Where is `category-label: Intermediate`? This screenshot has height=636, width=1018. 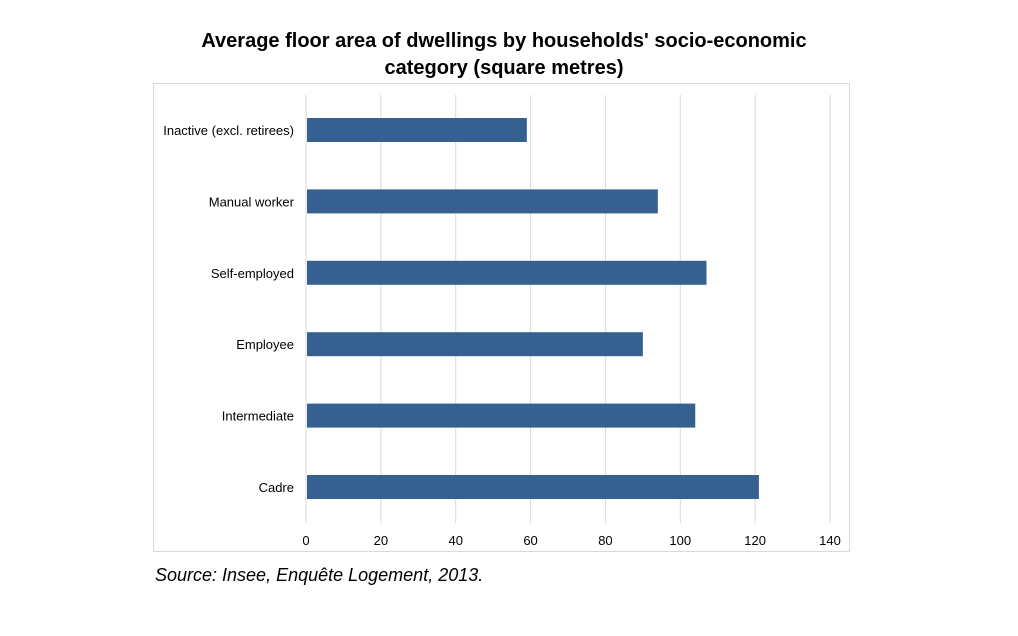 category-label: Intermediate is located at coordinates (258, 416).